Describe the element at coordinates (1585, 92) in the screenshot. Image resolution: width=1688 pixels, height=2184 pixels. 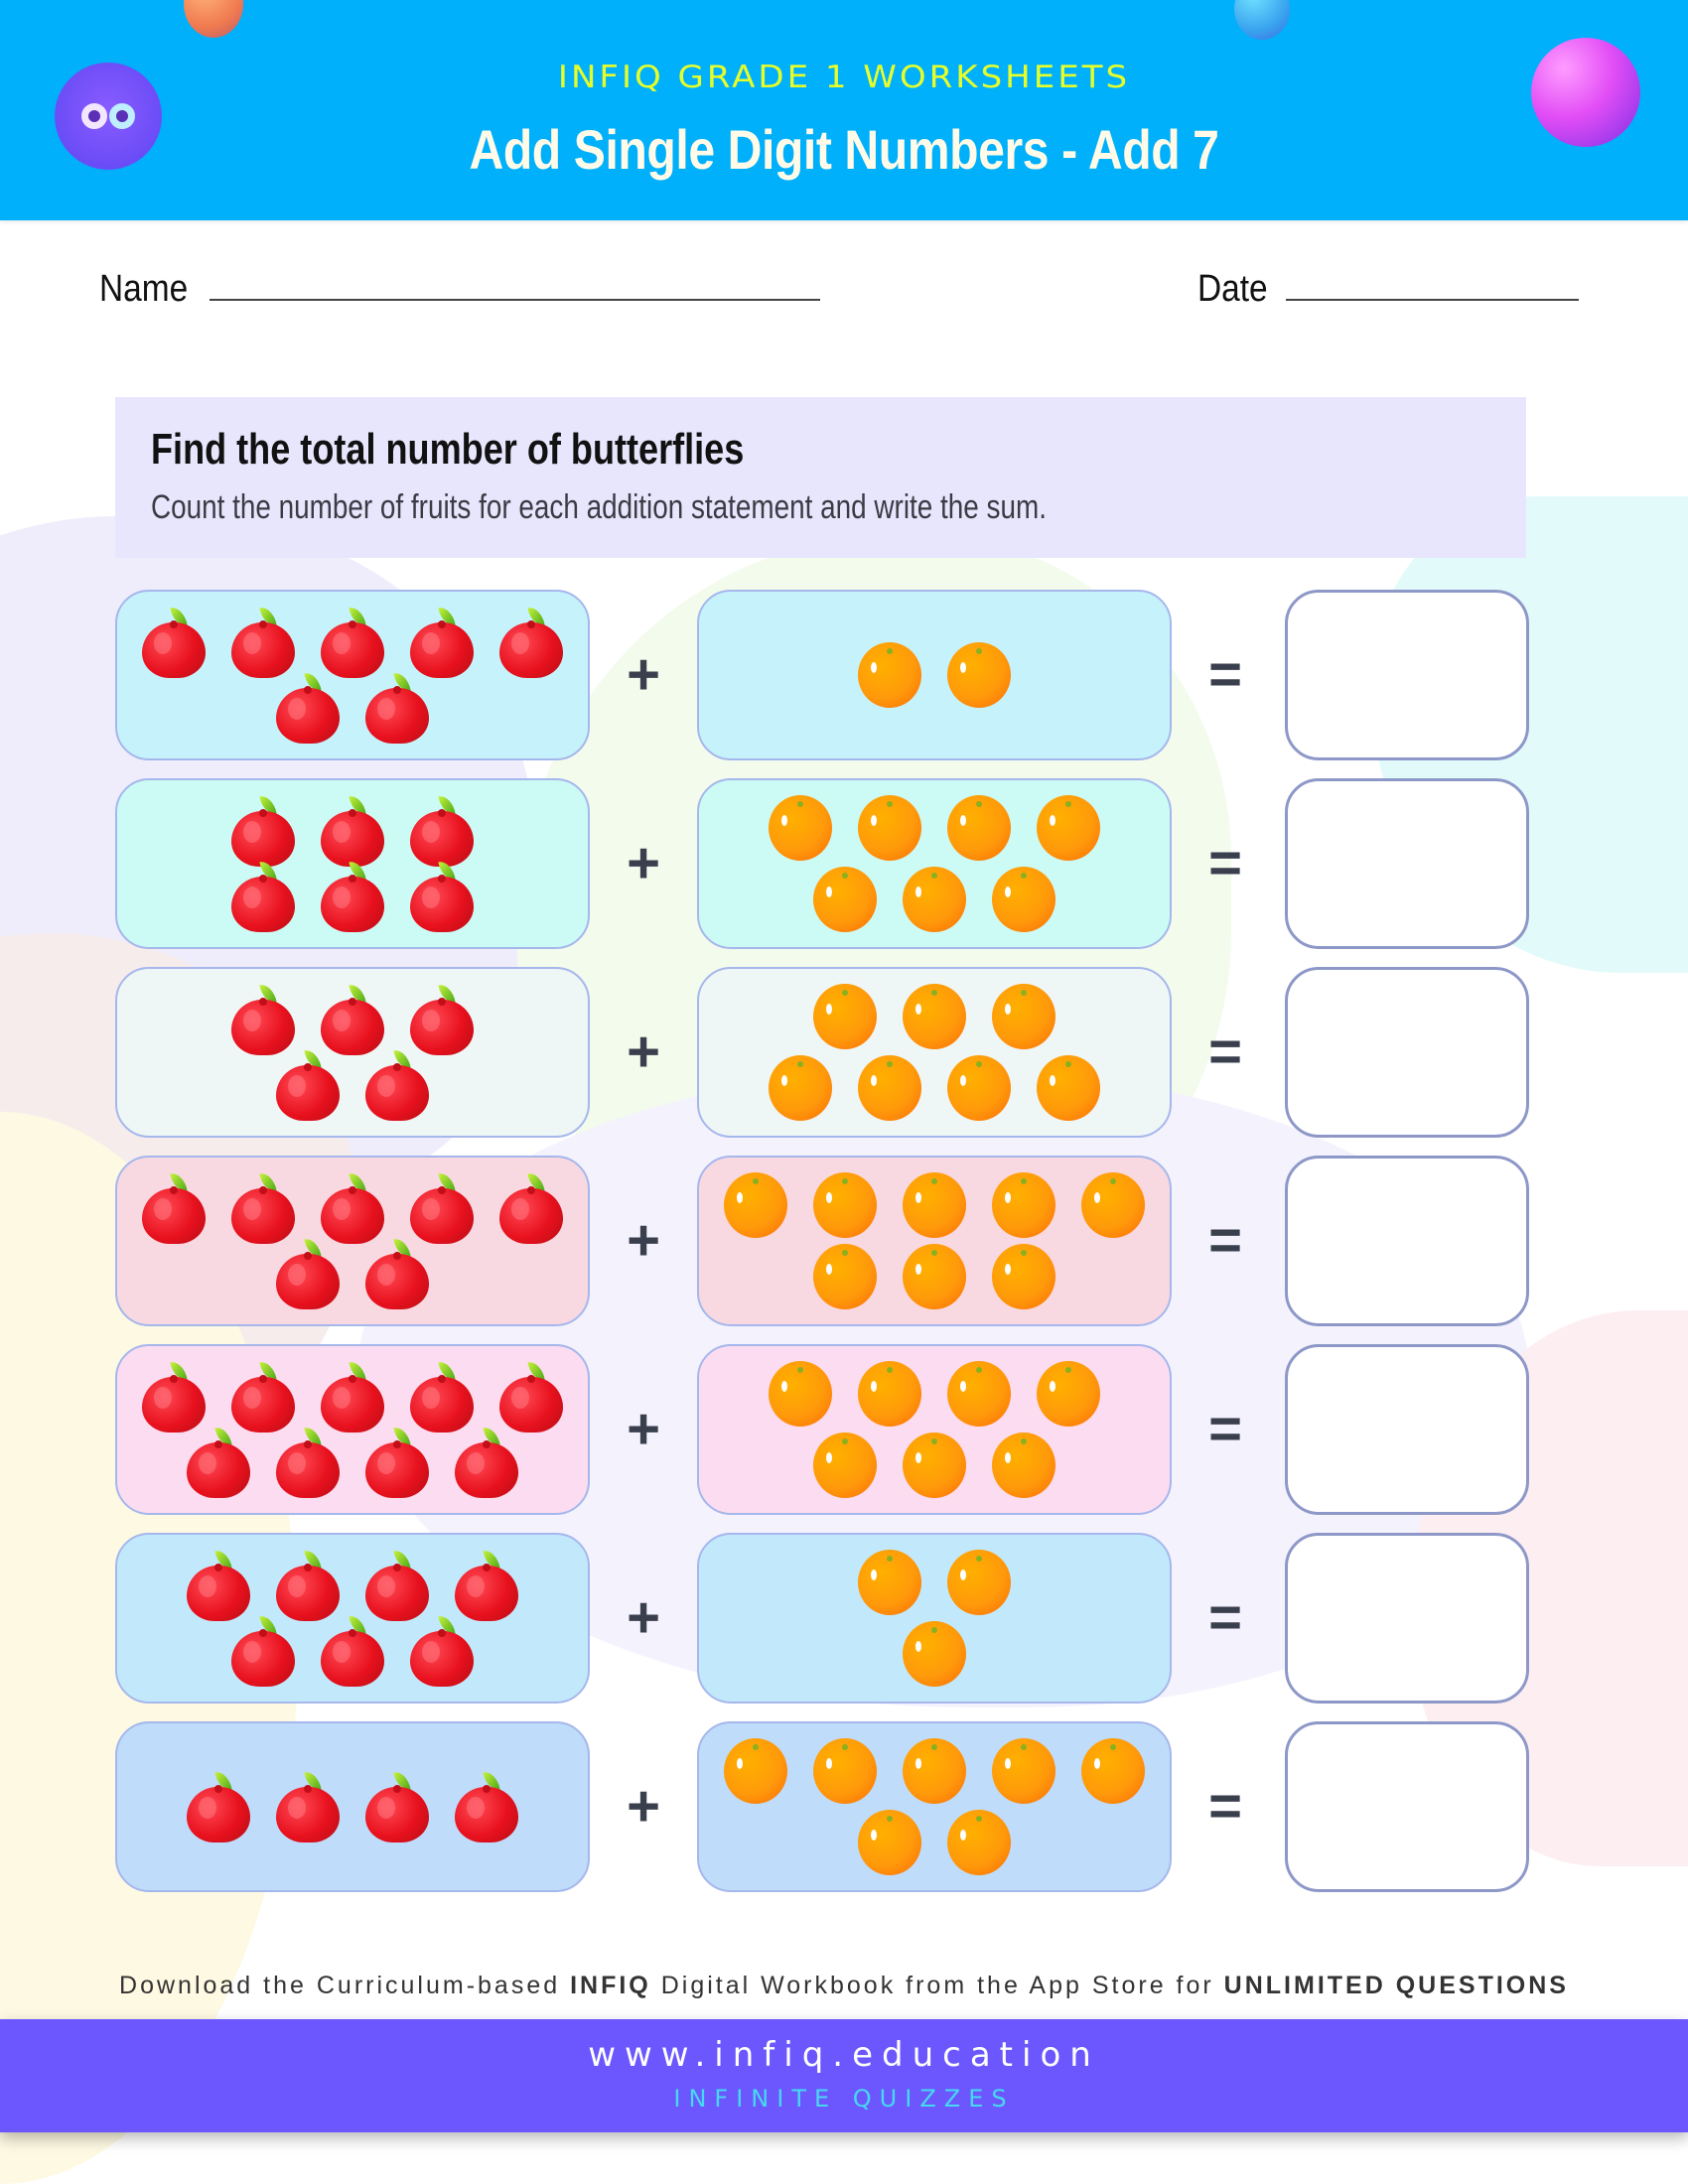
I see `purple-sphere-decoration` at that location.